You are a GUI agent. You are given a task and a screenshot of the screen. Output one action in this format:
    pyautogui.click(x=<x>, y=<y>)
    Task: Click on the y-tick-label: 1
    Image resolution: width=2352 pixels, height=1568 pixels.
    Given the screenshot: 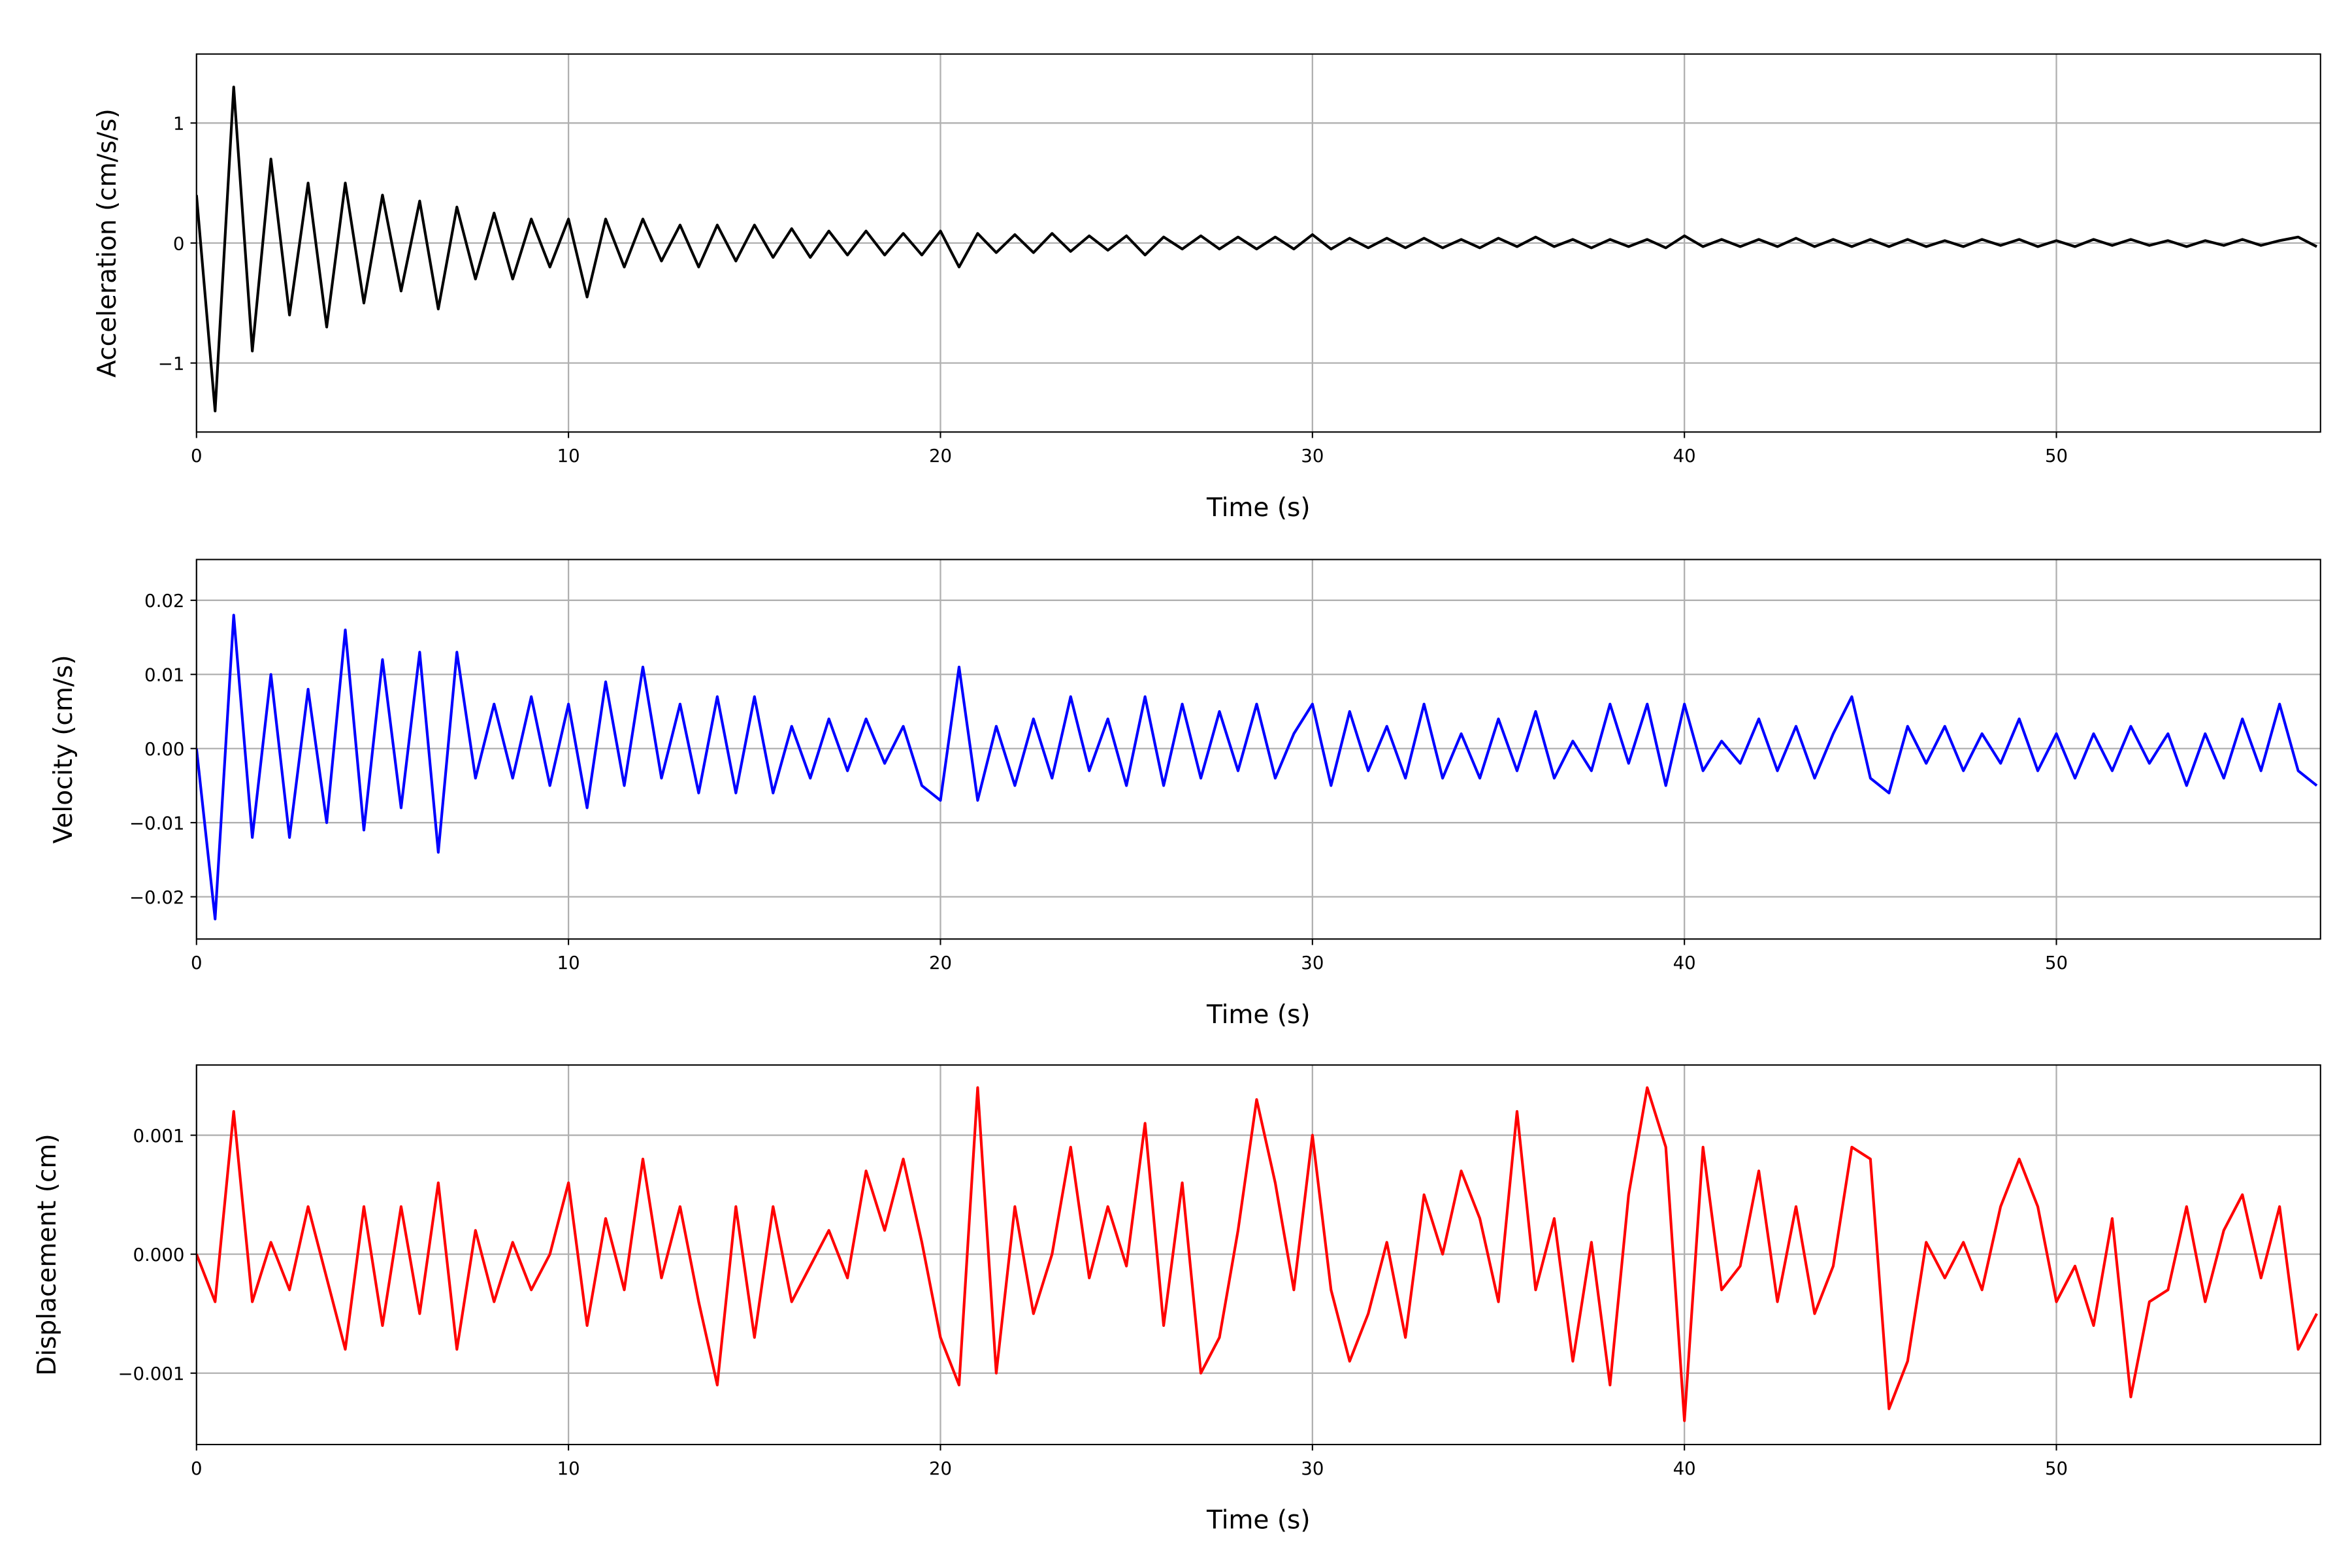 What is the action you would take?
    pyautogui.click(x=179, y=124)
    